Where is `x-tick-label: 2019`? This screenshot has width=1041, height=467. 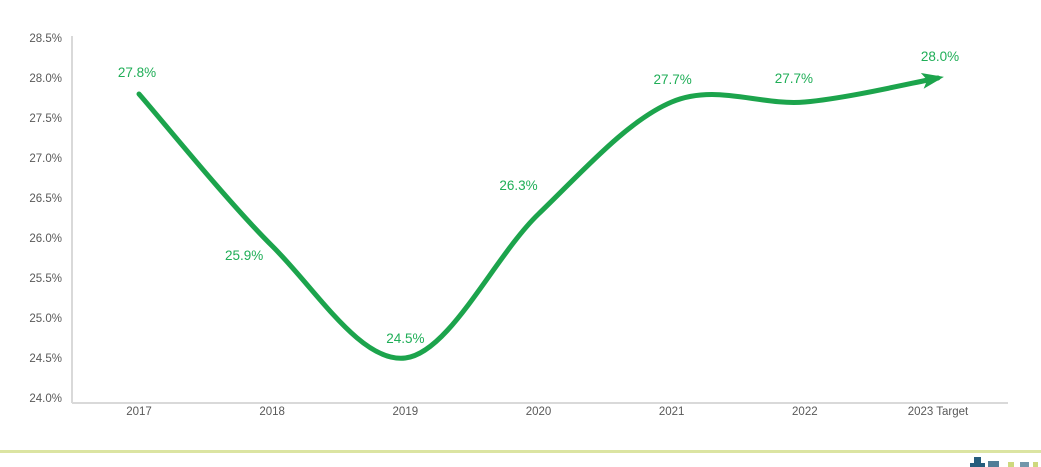 x-tick-label: 2019 is located at coordinates (406, 412).